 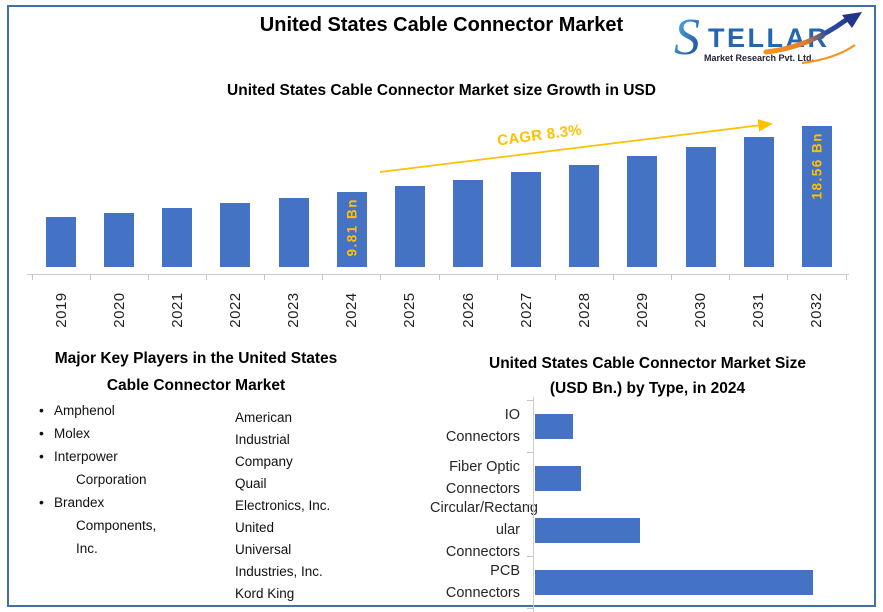 What do you see at coordinates (806, 36) in the screenshot?
I see `logo-arrow-icon` at bounding box center [806, 36].